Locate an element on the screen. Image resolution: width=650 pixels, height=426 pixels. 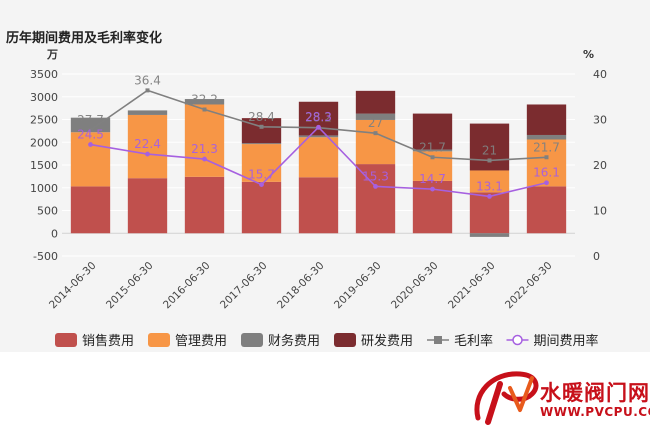
data-label: 14.7 is located at coordinates (432, 179).